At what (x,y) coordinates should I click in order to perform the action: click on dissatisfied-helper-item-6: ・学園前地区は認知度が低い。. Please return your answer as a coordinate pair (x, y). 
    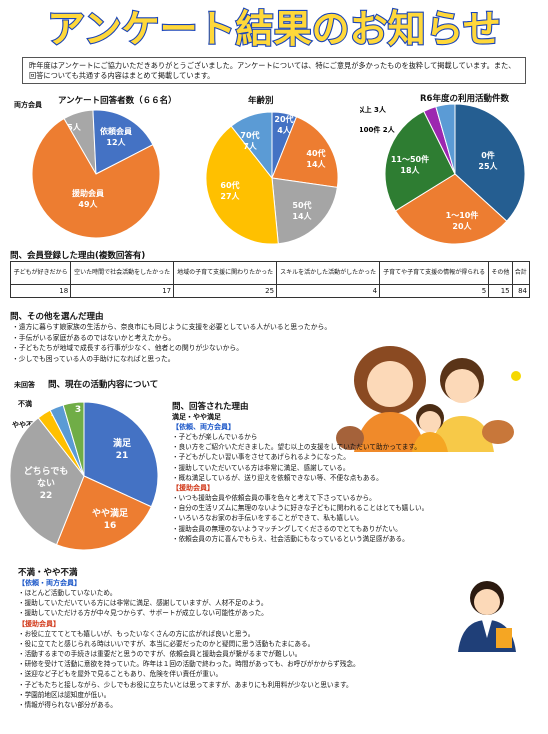
    Looking at the image, I should click on (64, 694).